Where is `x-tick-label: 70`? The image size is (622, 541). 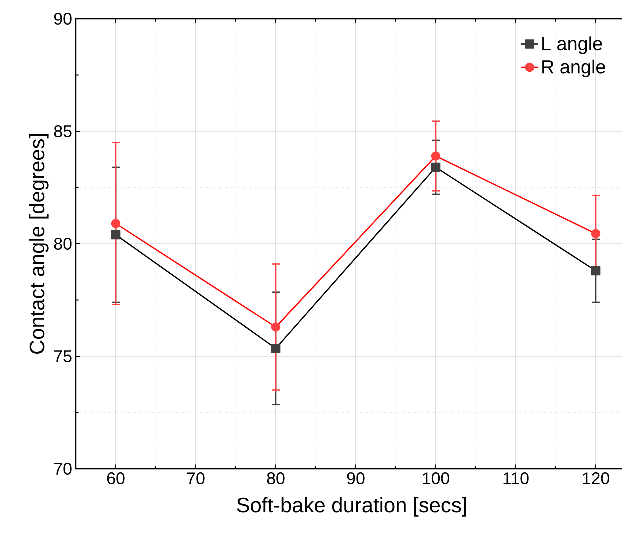 x-tick-label: 70 is located at coordinates (196, 478).